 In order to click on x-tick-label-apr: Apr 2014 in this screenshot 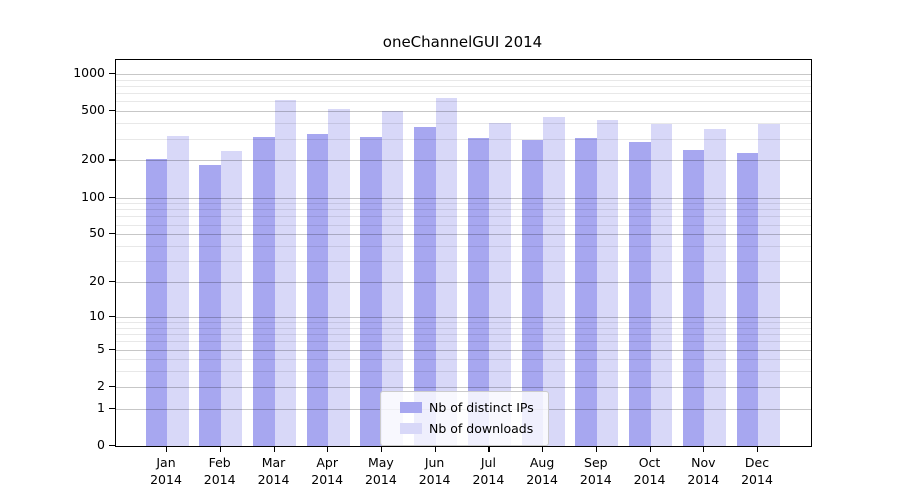, I will do `click(327, 471)`.